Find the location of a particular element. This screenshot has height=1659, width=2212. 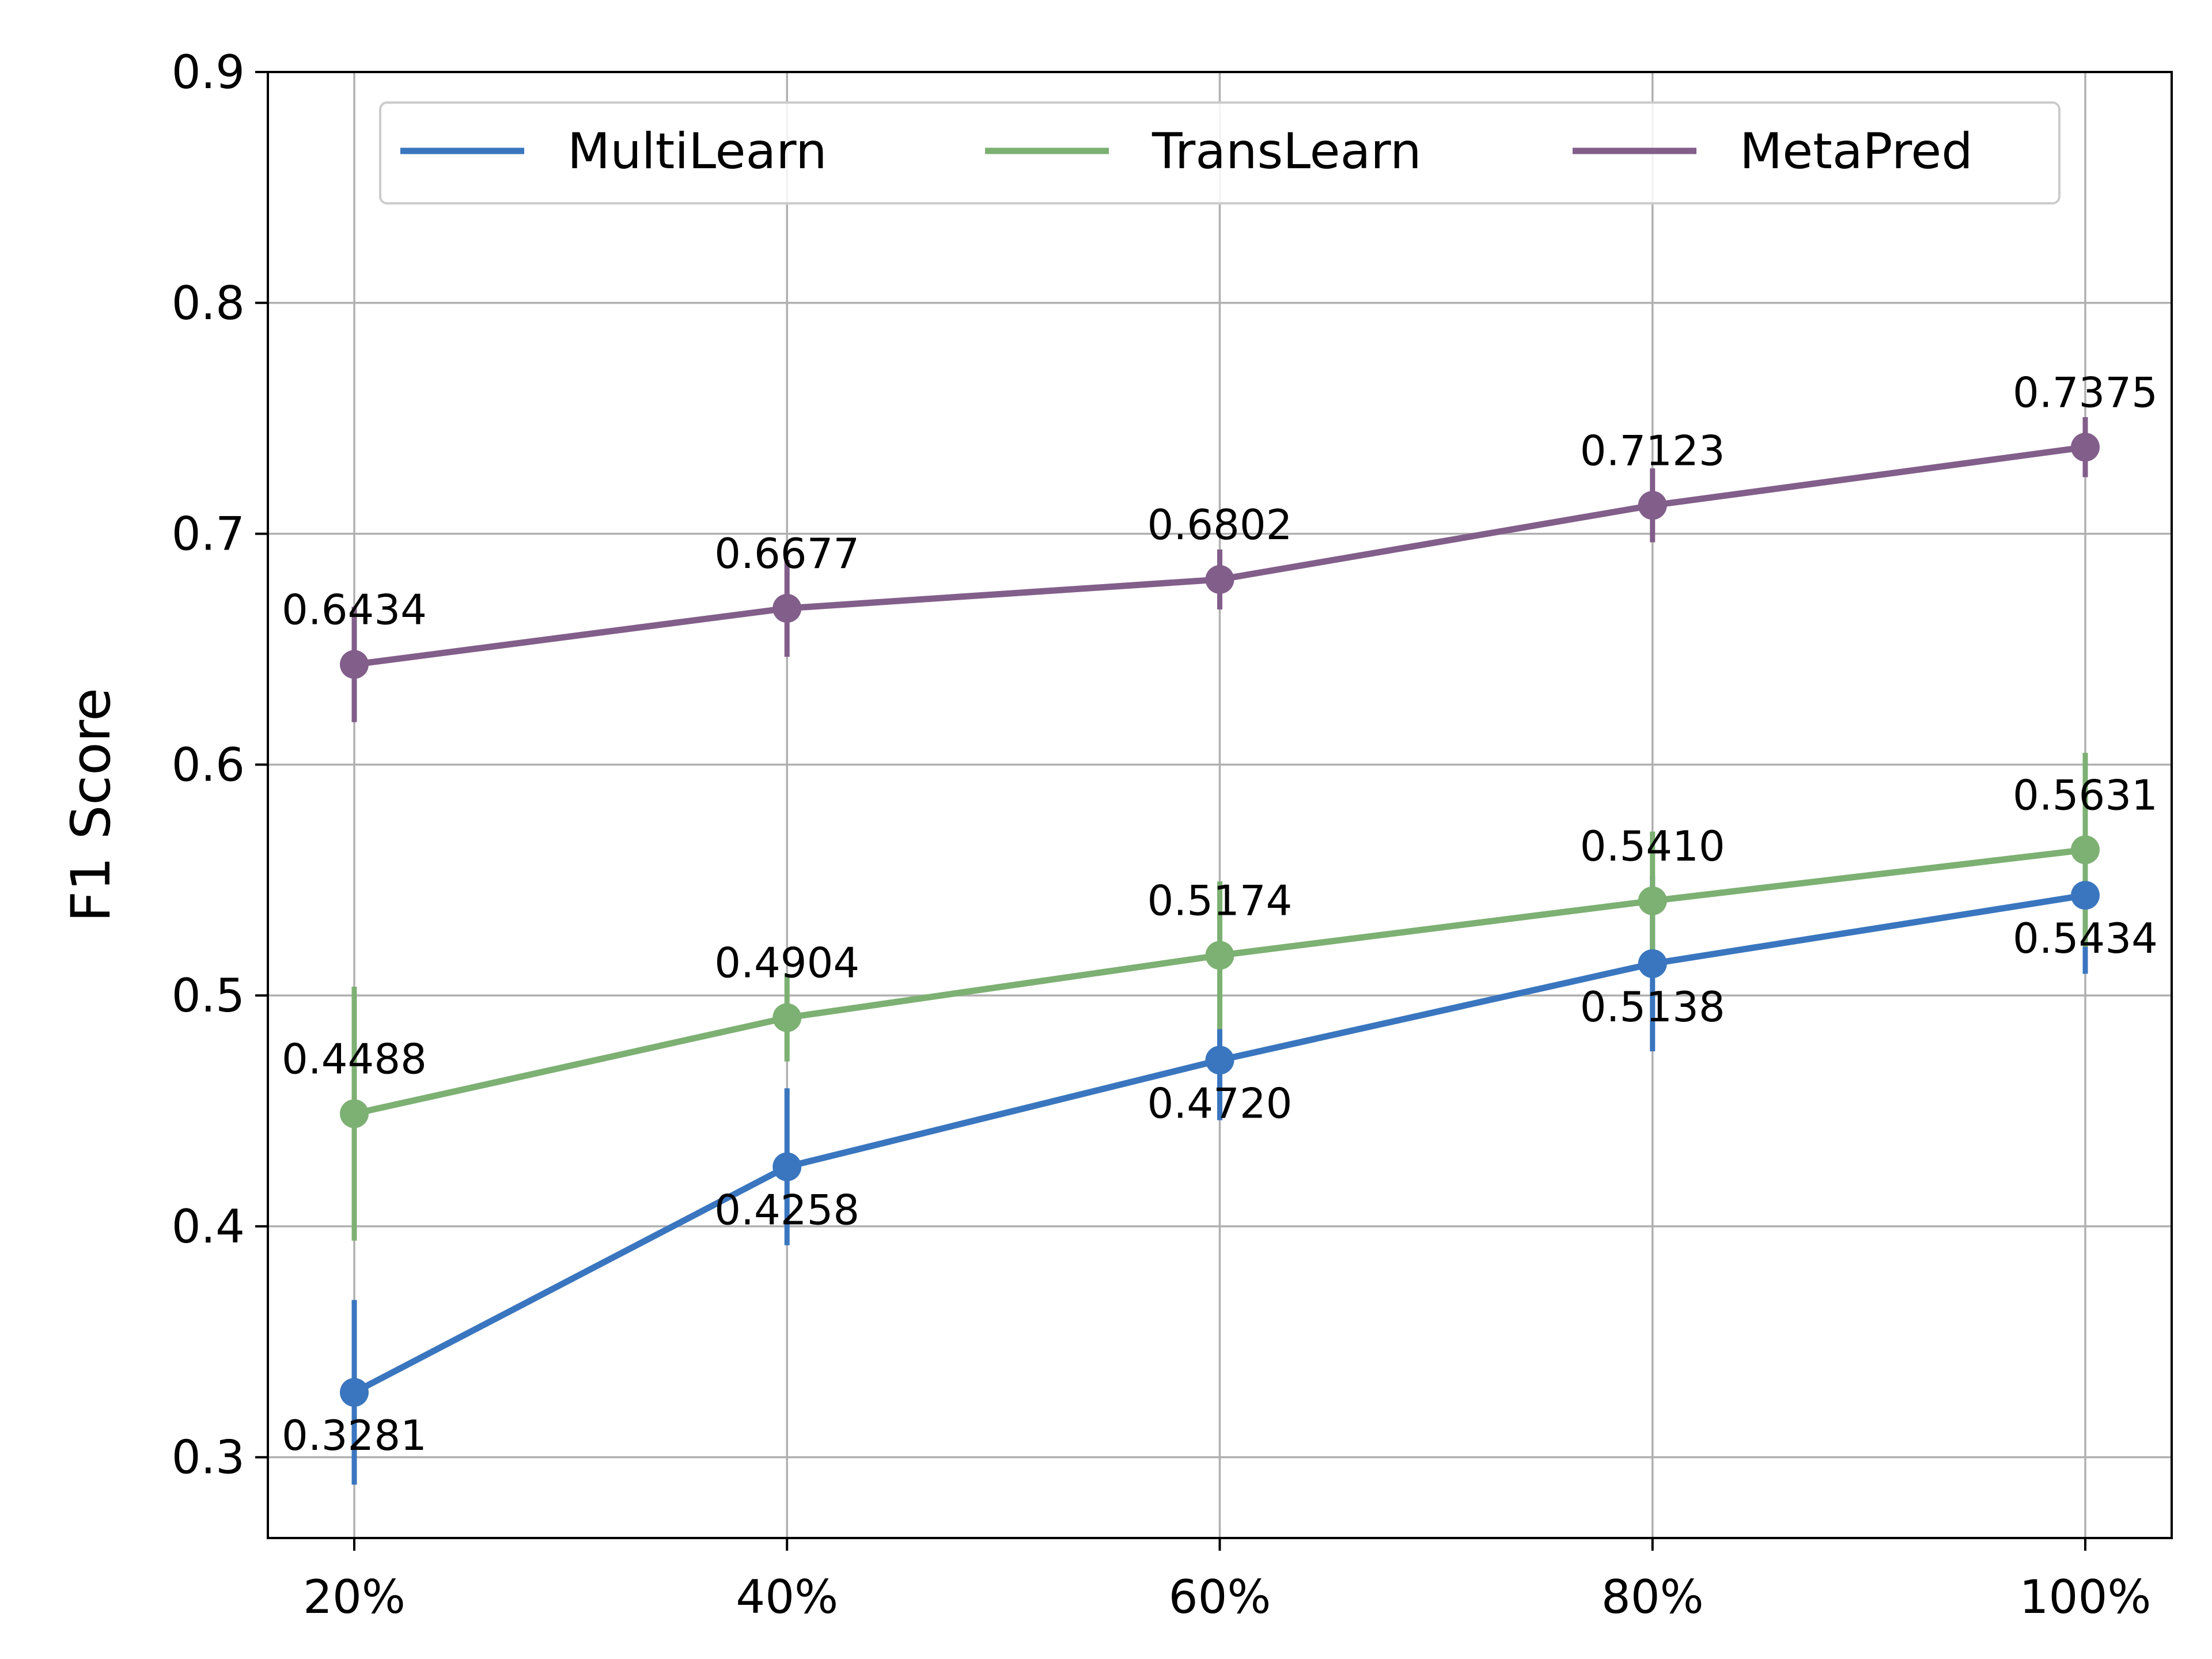

data-label-multilearn: 0.5434 is located at coordinates (2085, 938).